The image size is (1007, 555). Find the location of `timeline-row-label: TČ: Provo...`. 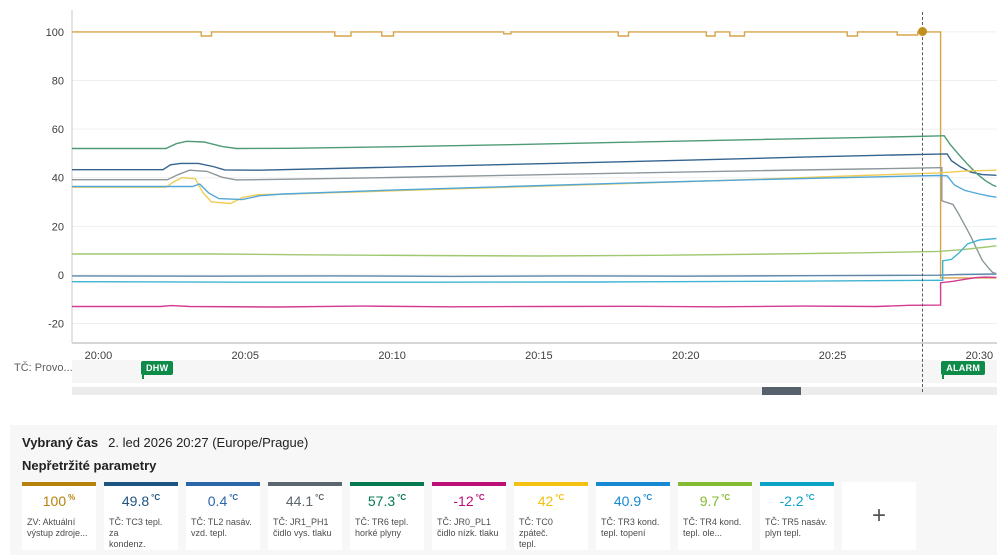

timeline-row-label: TČ: Provo... is located at coordinates (43, 368).